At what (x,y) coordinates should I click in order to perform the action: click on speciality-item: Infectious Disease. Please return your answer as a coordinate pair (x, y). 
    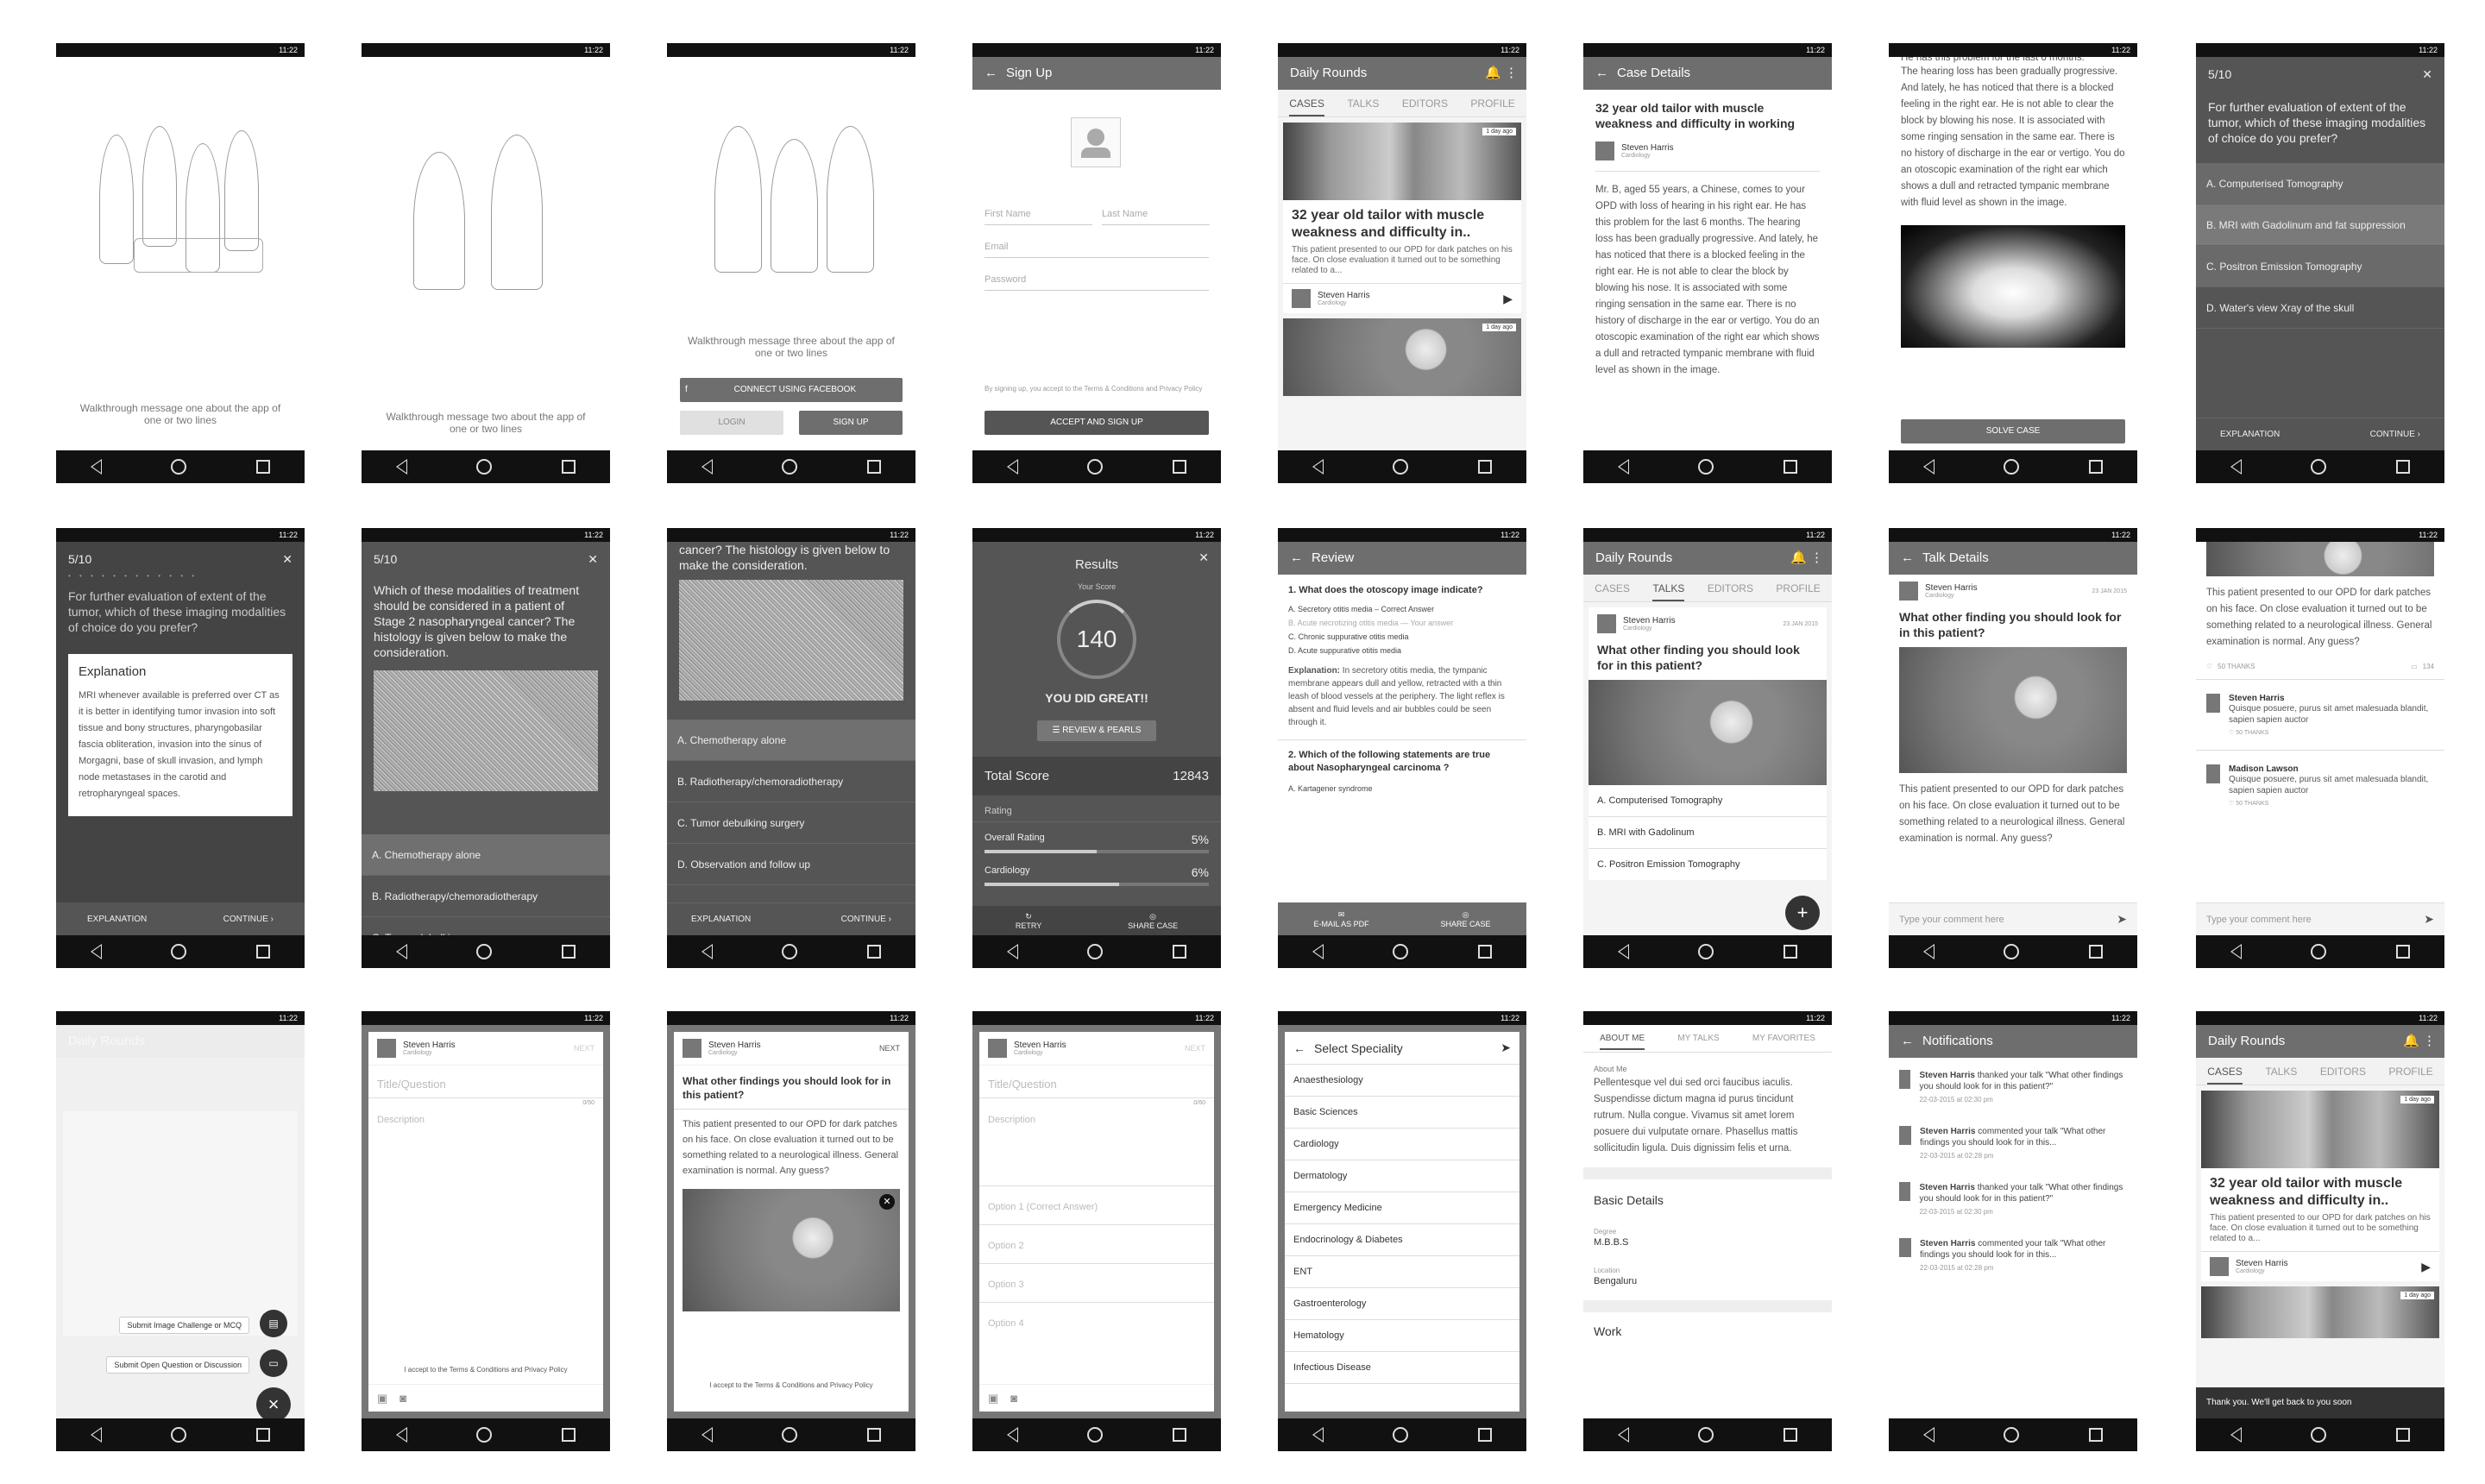
    Looking at the image, I should click on (1402, 1368).